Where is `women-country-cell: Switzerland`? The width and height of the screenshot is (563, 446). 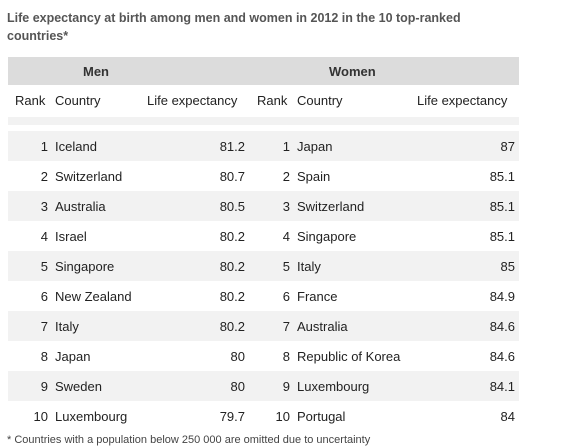 women-country-cell: Switzerland is located at coordinates (331, 206).